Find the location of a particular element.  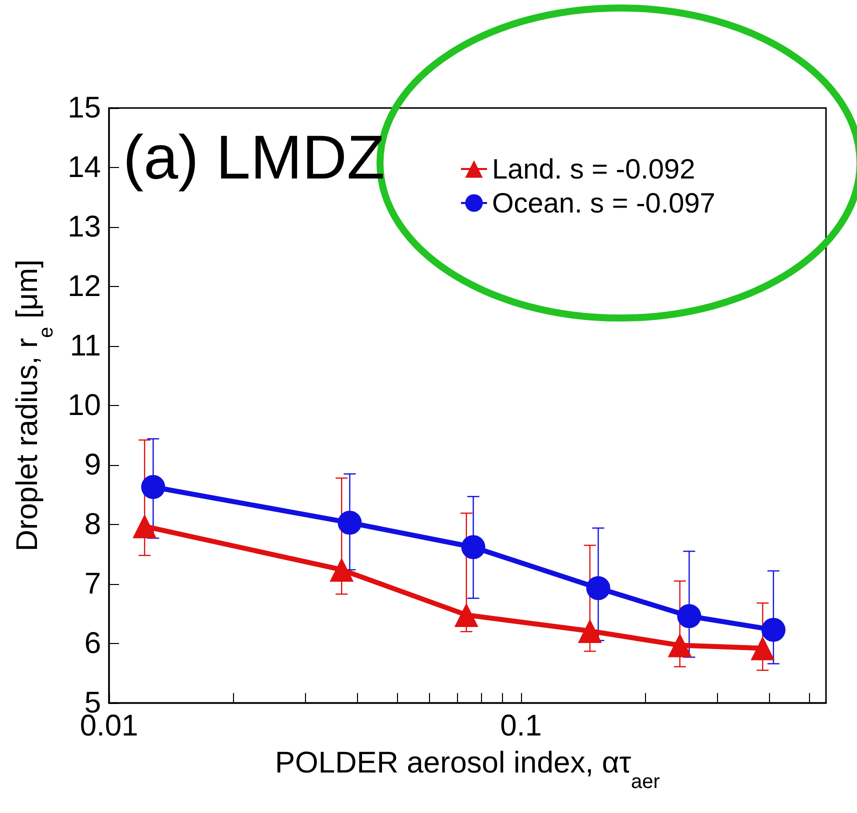

y-tick-label: 6 is located at coordinates (92, 643).